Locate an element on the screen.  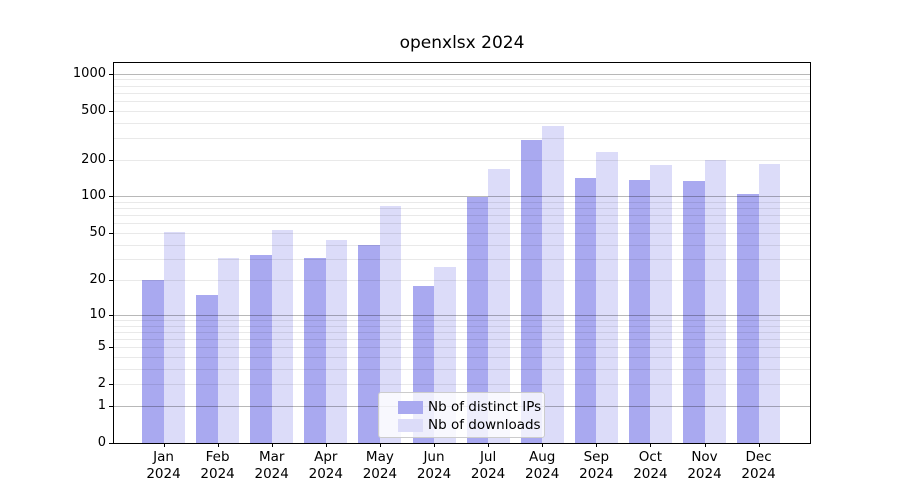
legend-swatch-downloads is located at coordinates (410, 425).